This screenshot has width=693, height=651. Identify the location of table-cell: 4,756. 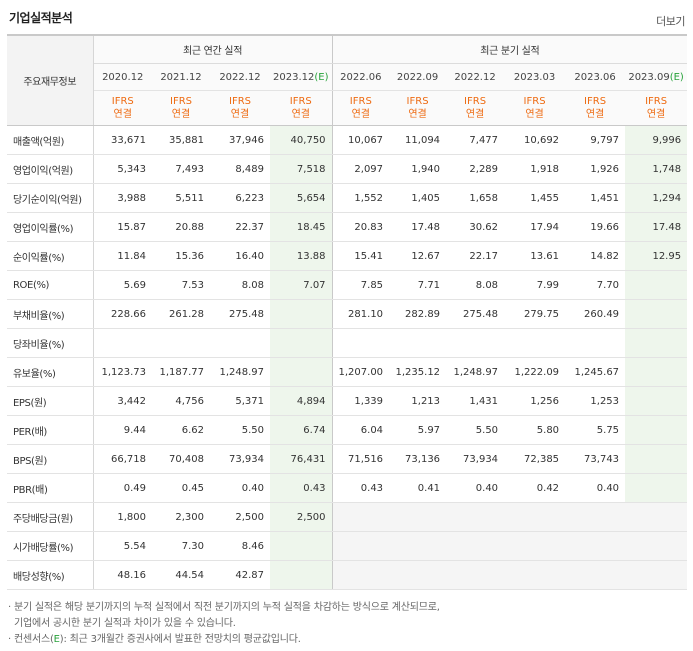
(181, 401).